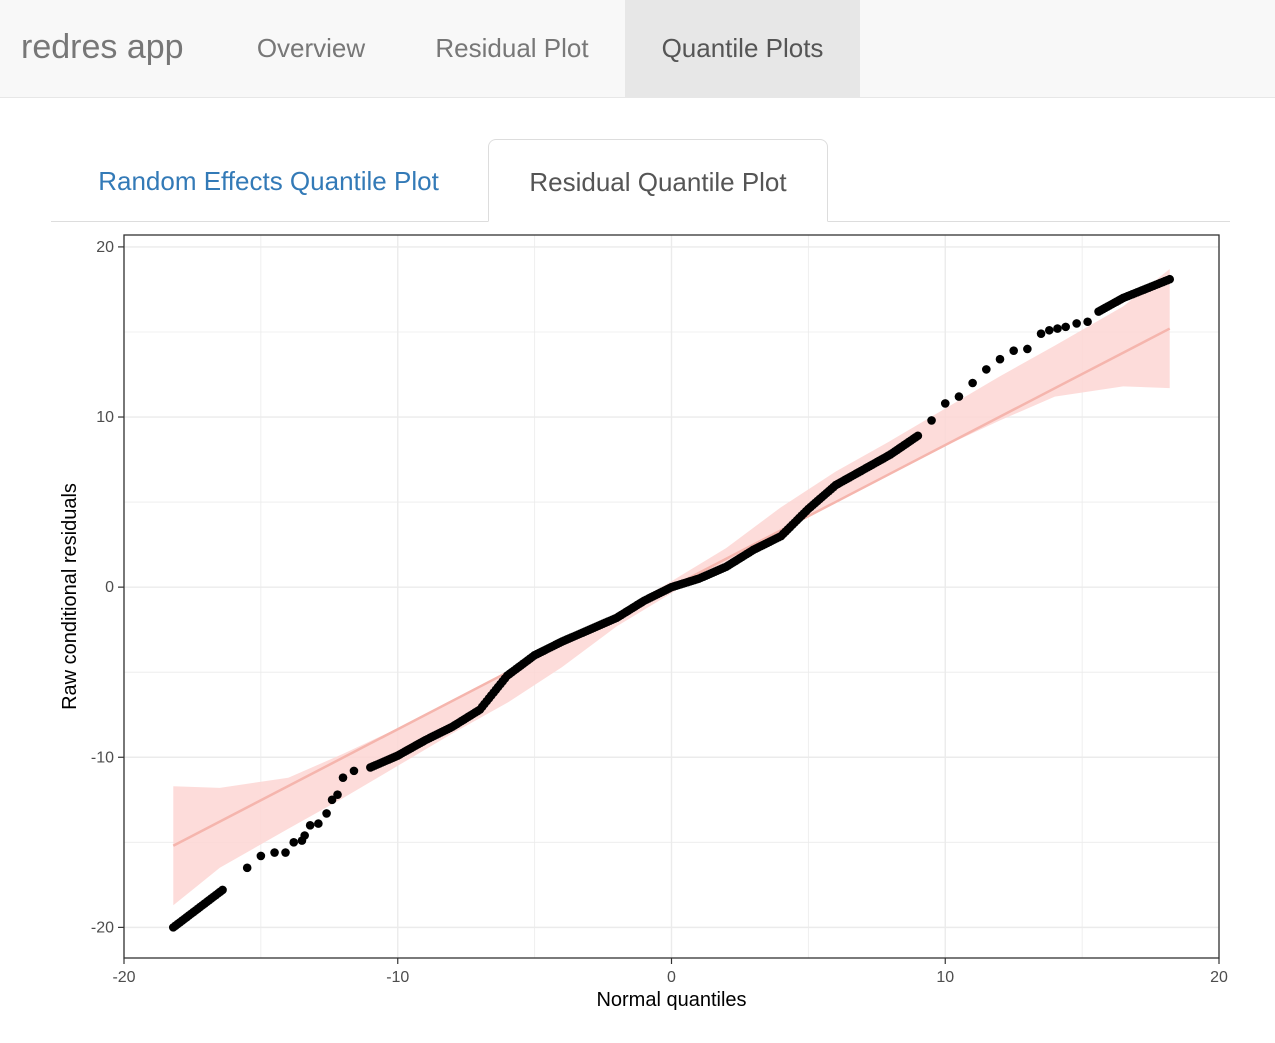  Describe the element at coordinates (512, 48) in the screenshot. I see `nav-residual-plot: Residual Plot` at that location.